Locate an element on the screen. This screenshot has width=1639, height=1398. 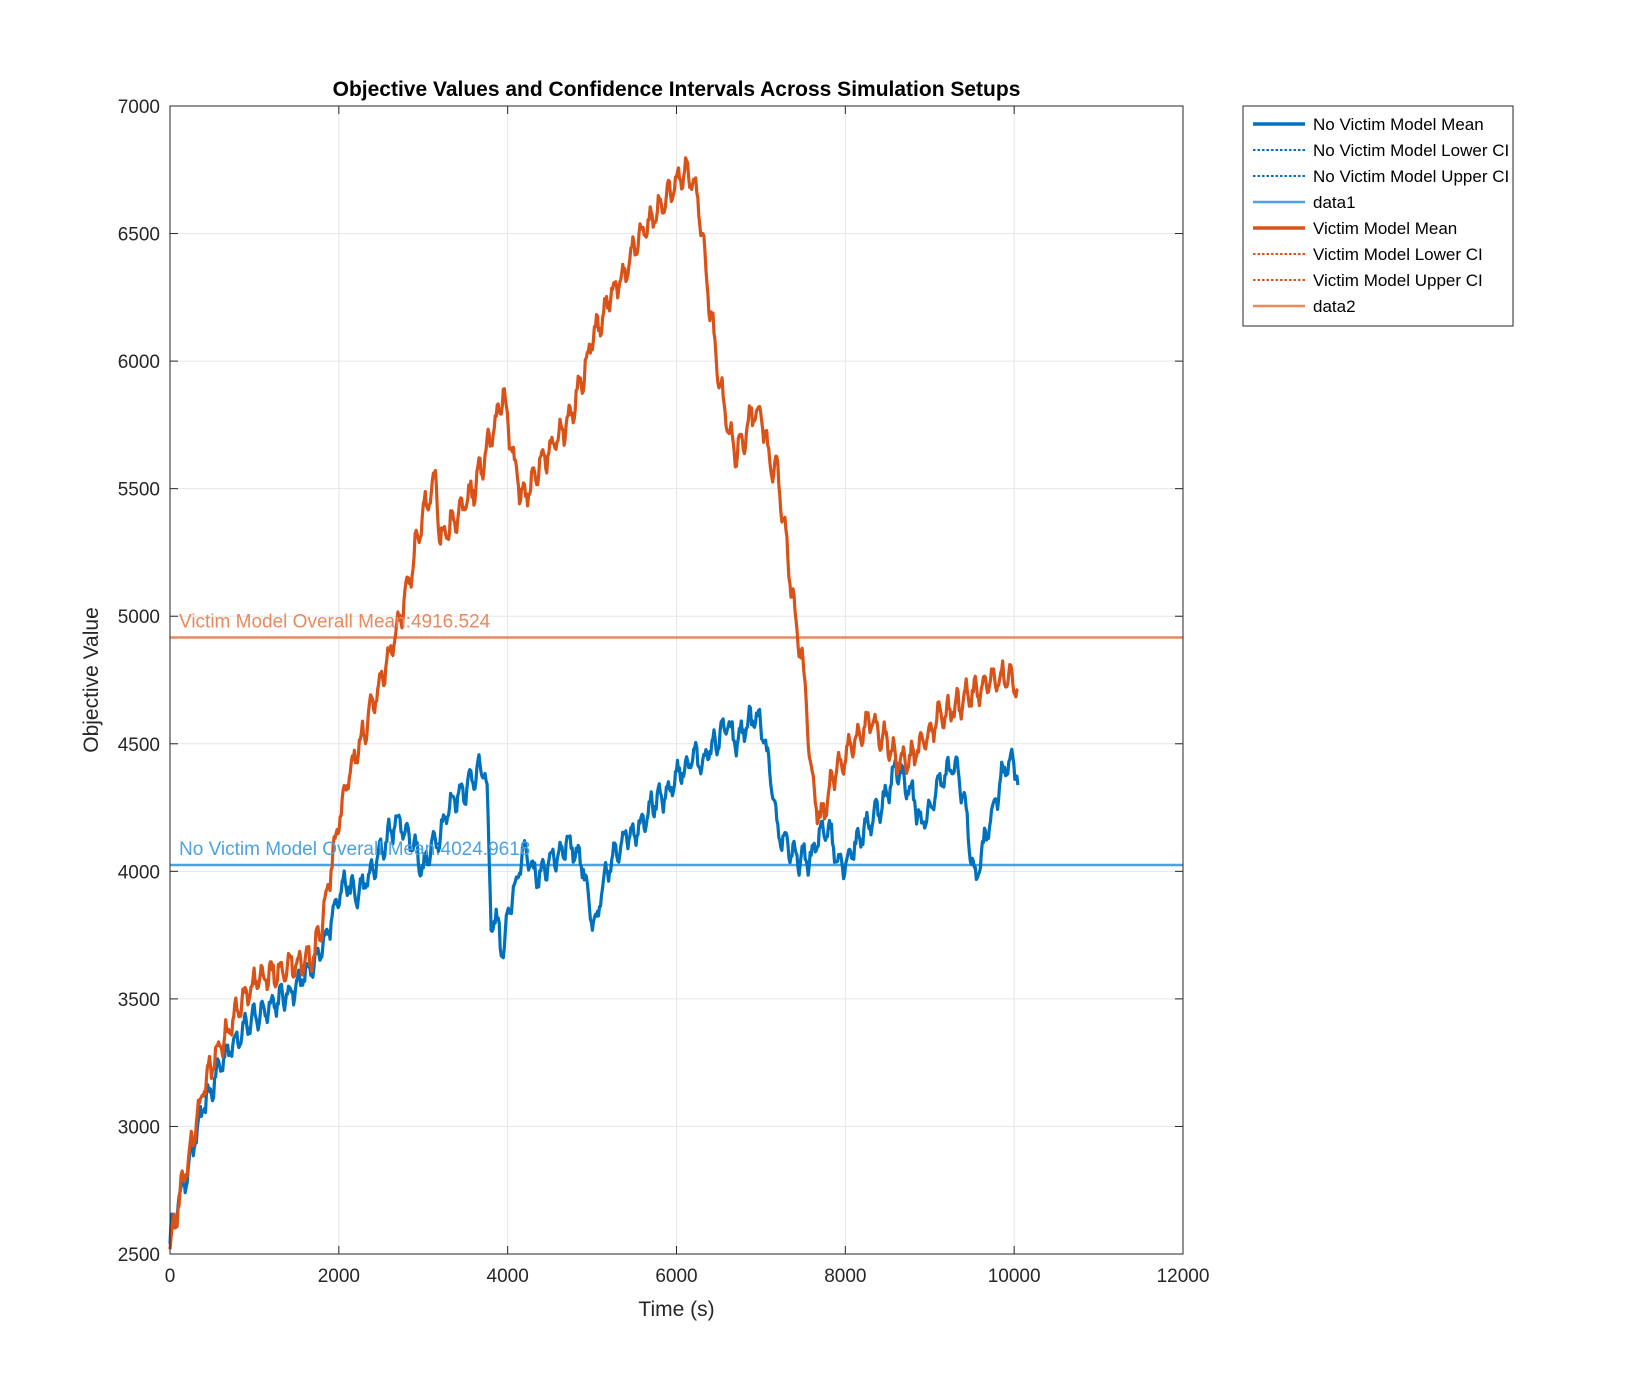
legend-label: data2 is located at coordinates (1334, 306).